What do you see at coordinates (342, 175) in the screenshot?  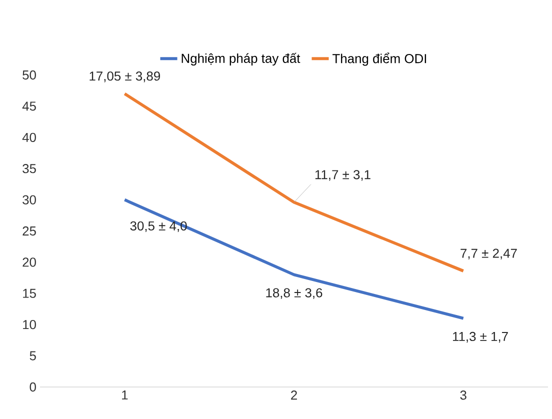 I see `annotation: 11,7 ± 3,1` at bounding box center [342, 175].